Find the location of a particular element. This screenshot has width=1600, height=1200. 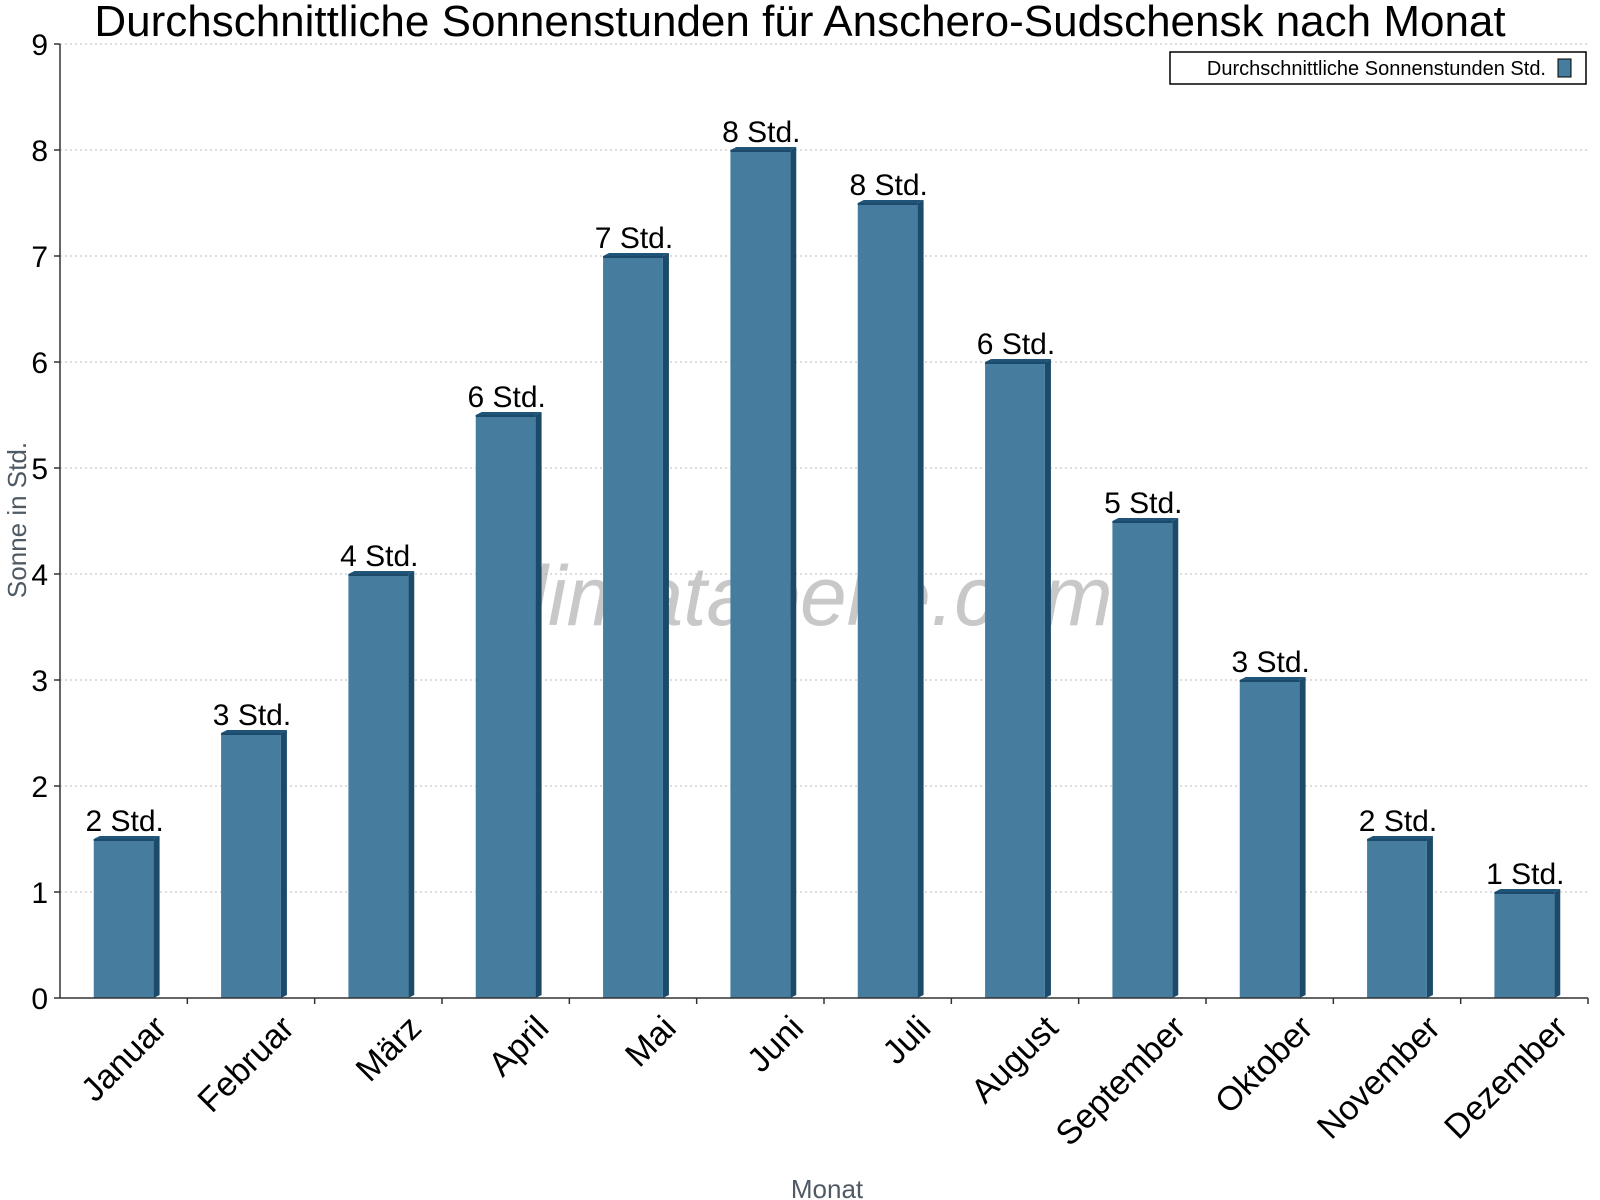

x-tick-label: Juni is located at coordinates (775, 1044).